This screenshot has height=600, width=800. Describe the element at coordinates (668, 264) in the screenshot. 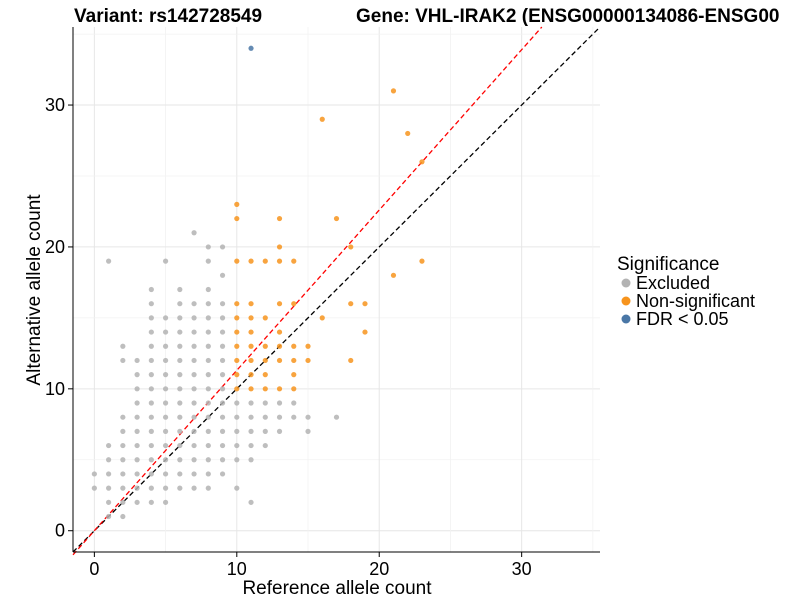

I see `legend-title: Significance` at that location.